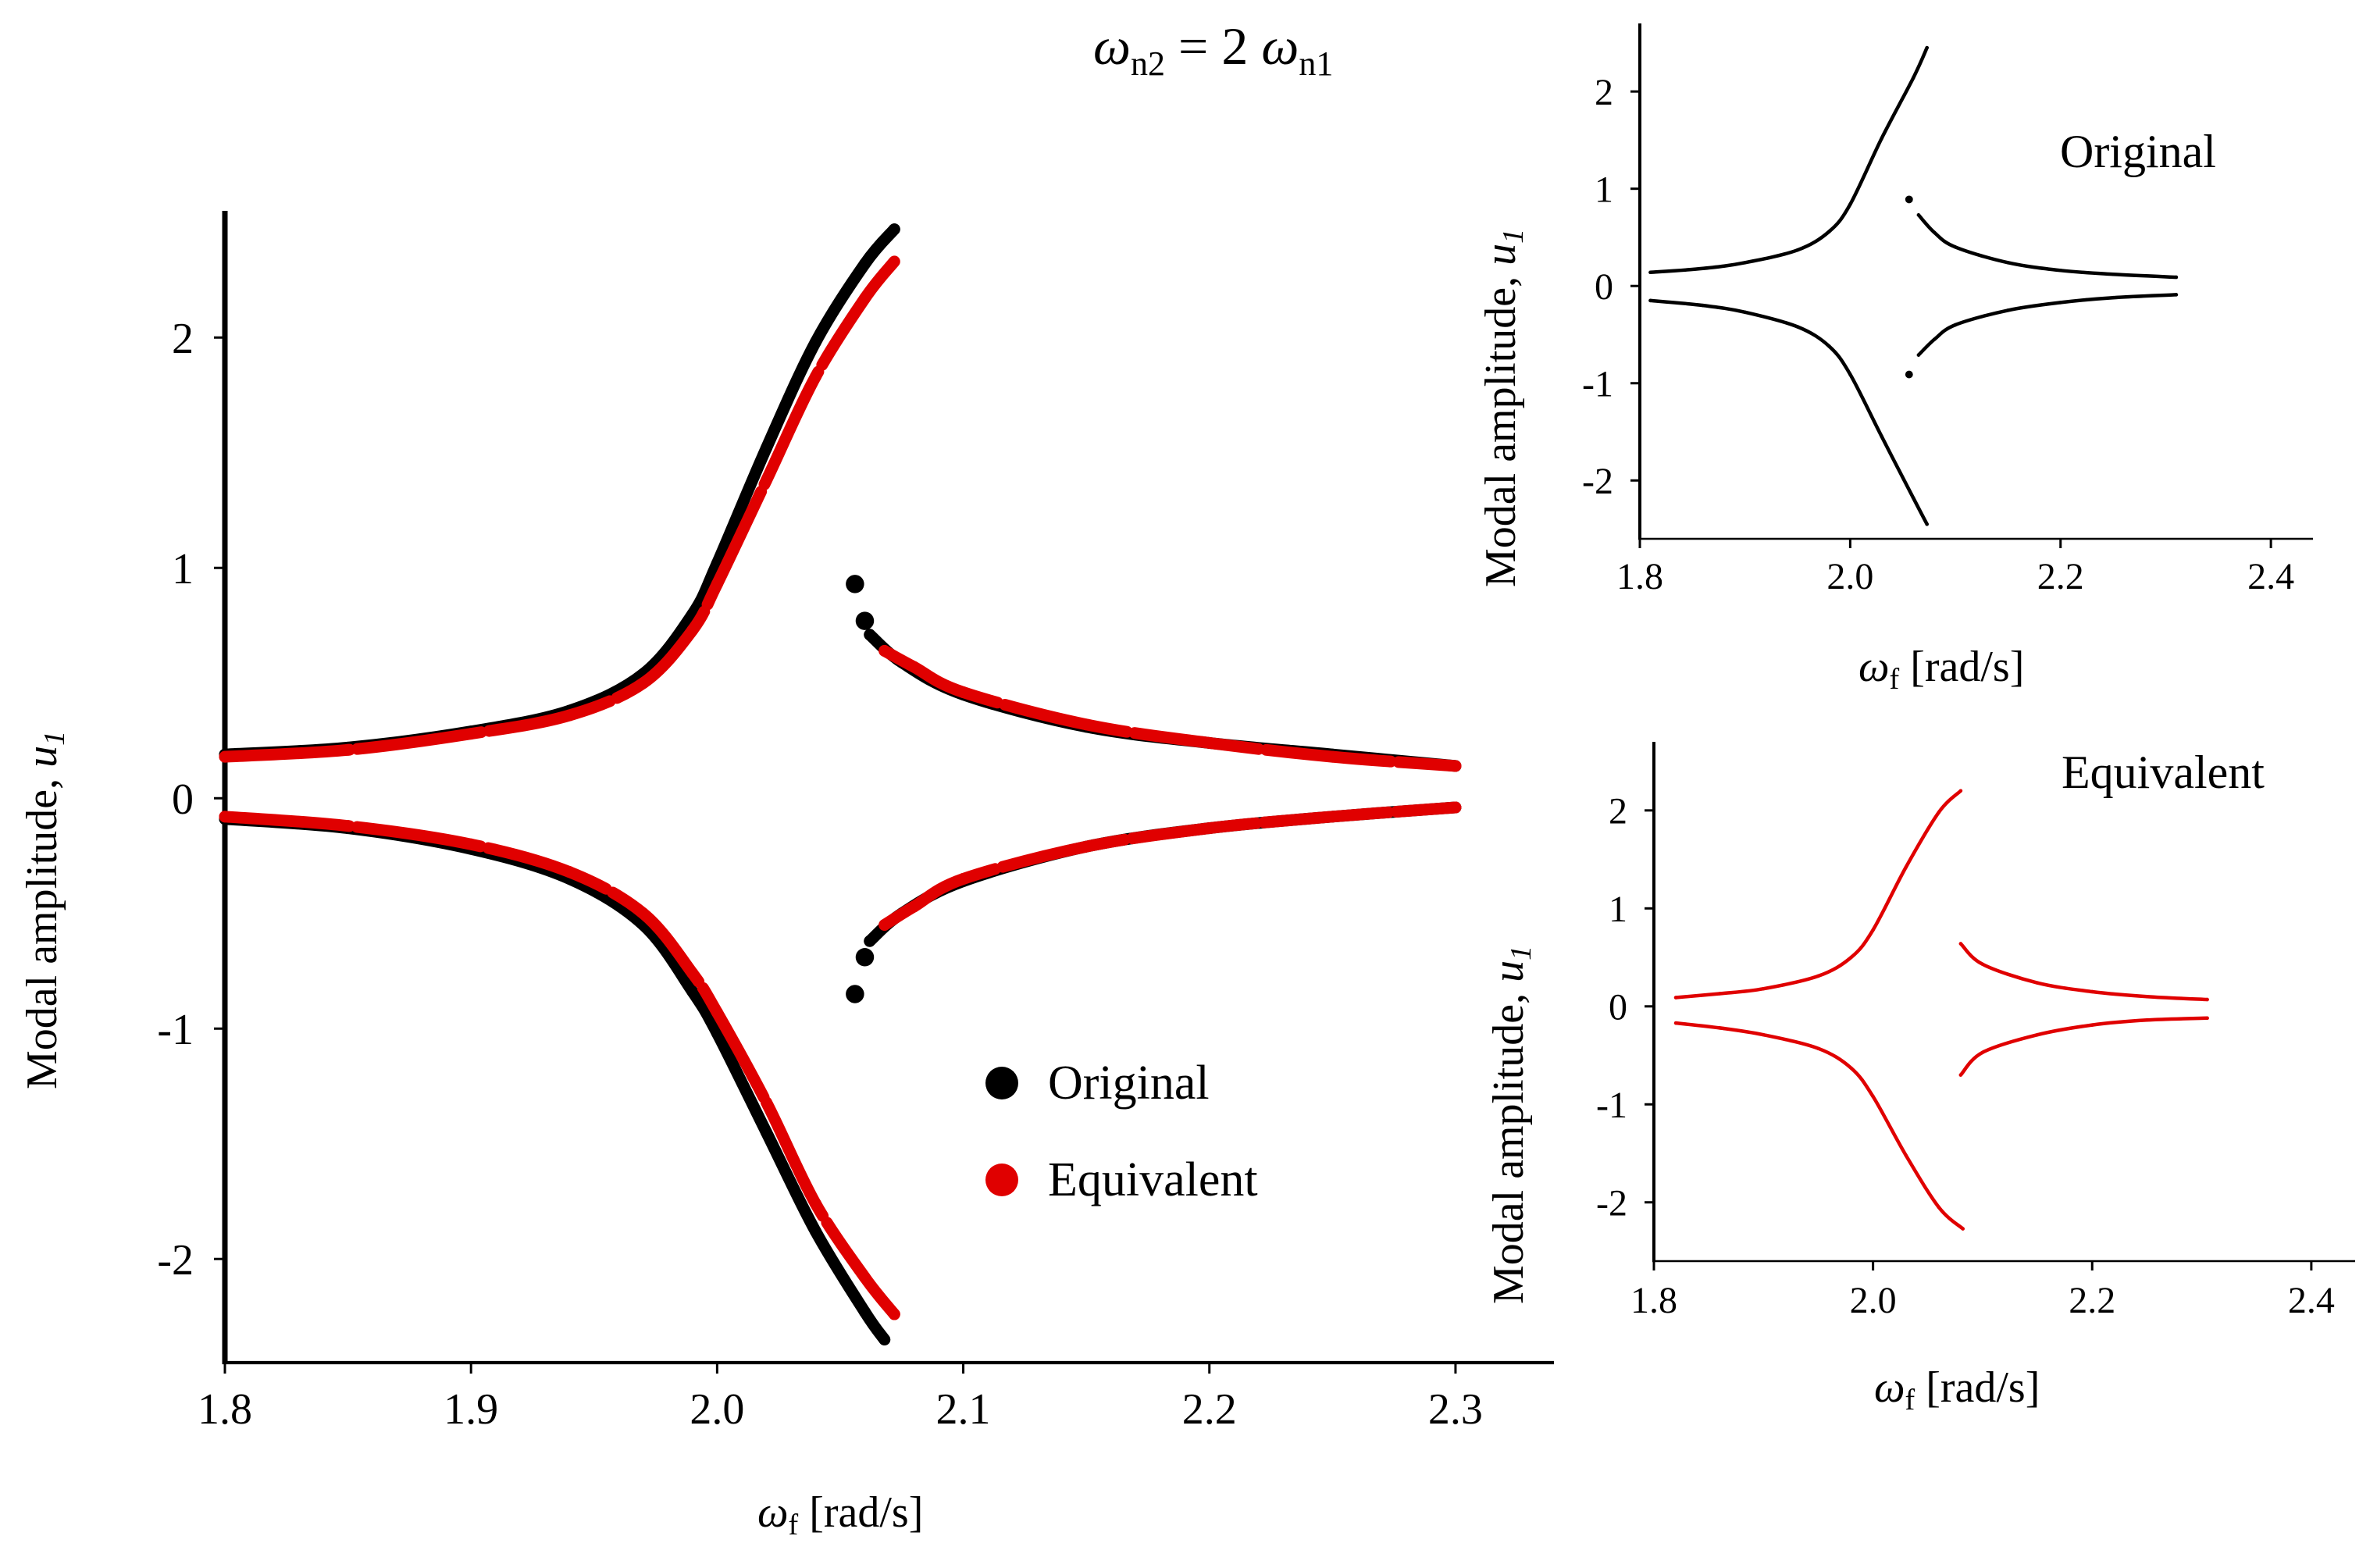  I want to click on legend-item-equivalent: Equivalent, so click(1121, 1179).